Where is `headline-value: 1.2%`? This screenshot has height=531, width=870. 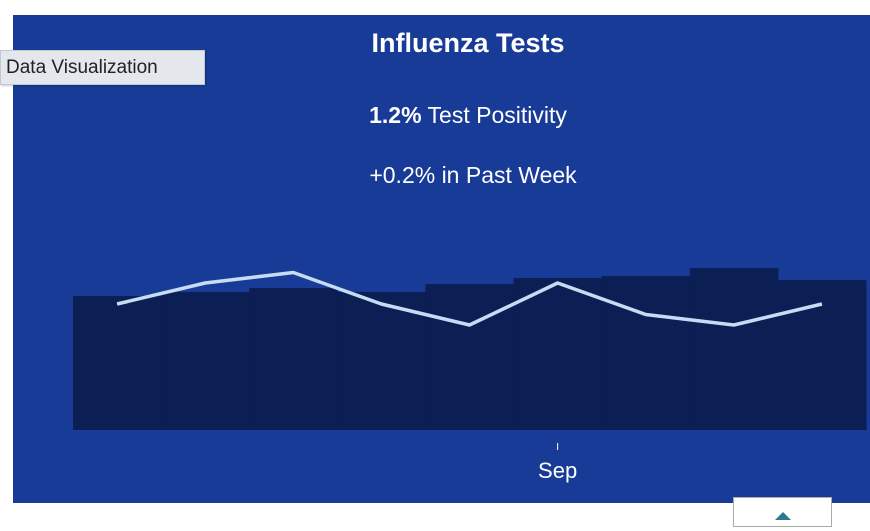
headline-value: 1.2% is located at coordinates (395, 115).